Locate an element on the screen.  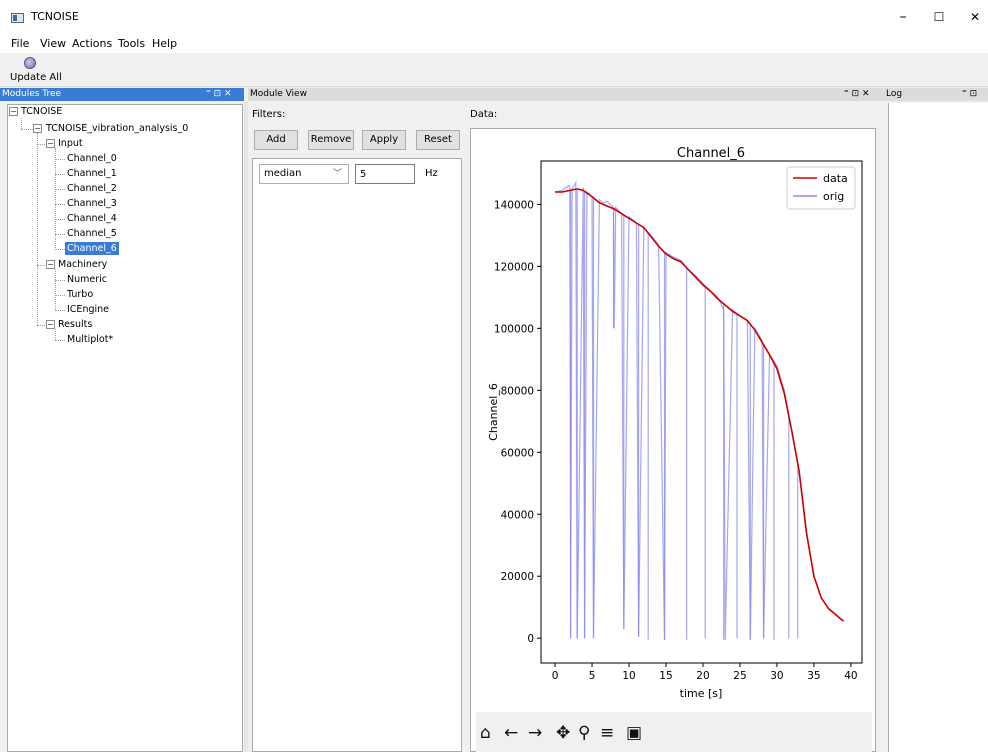
x-tick-label: 20 is located at coordinates (702, 676).